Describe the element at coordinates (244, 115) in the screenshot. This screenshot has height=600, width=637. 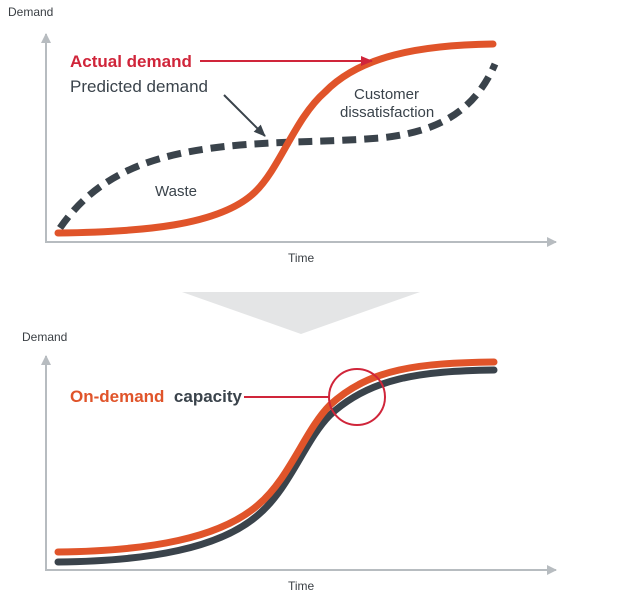
I see `predicted-demand-pointer` at that location.